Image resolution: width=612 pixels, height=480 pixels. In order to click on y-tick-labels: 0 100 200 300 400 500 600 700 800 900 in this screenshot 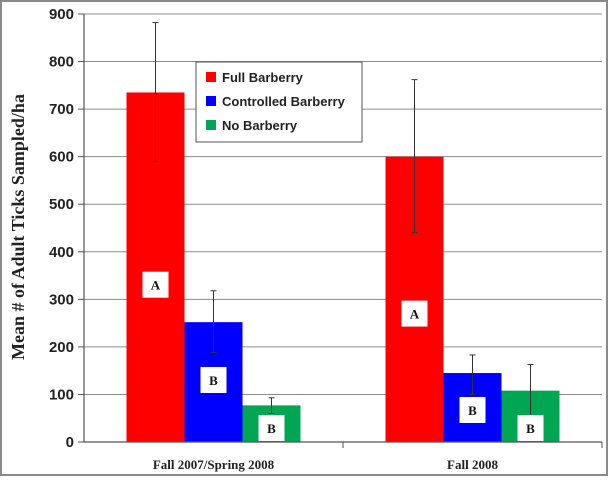, I will do `click(61, 228)`.